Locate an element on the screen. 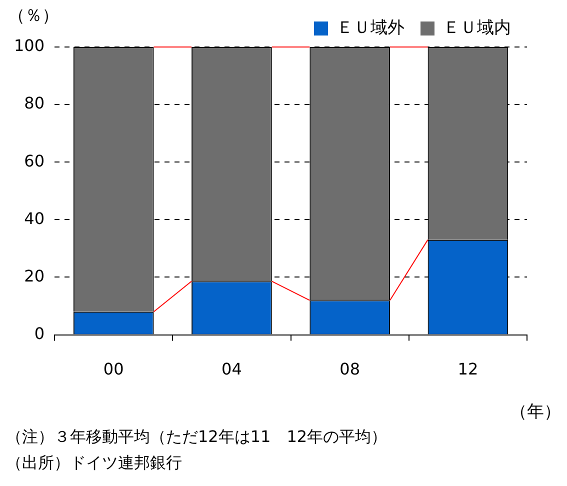 This screenshot has width=567, height=486. y-tick-label: 20 is located at coordinates (34, 276).